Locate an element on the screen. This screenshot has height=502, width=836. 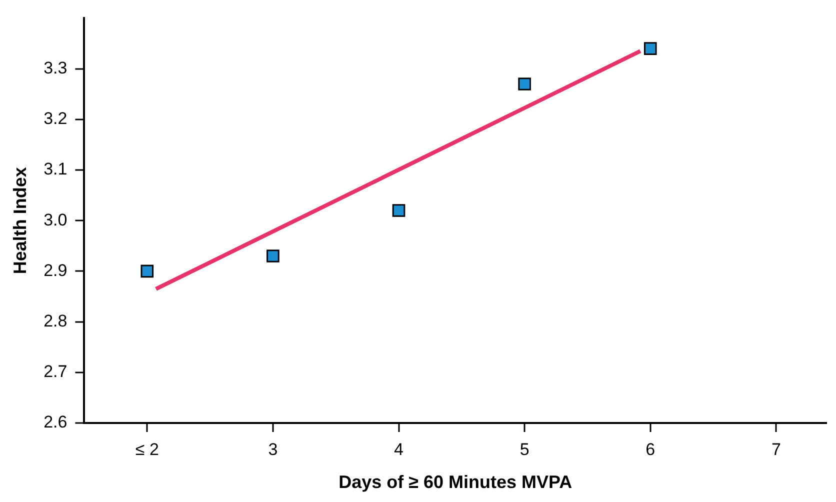
x-tick-label: 4 is located at coordinates (399, 449).